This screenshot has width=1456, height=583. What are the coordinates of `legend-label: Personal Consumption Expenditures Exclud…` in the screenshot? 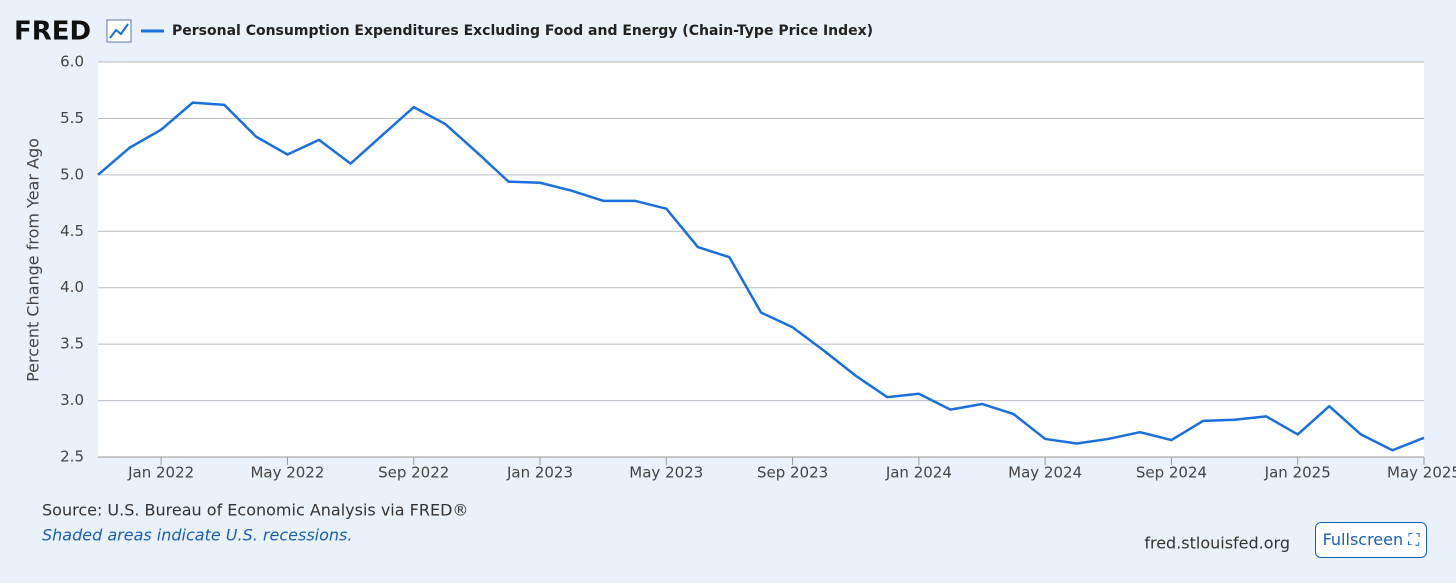 It's located at (522, 31).